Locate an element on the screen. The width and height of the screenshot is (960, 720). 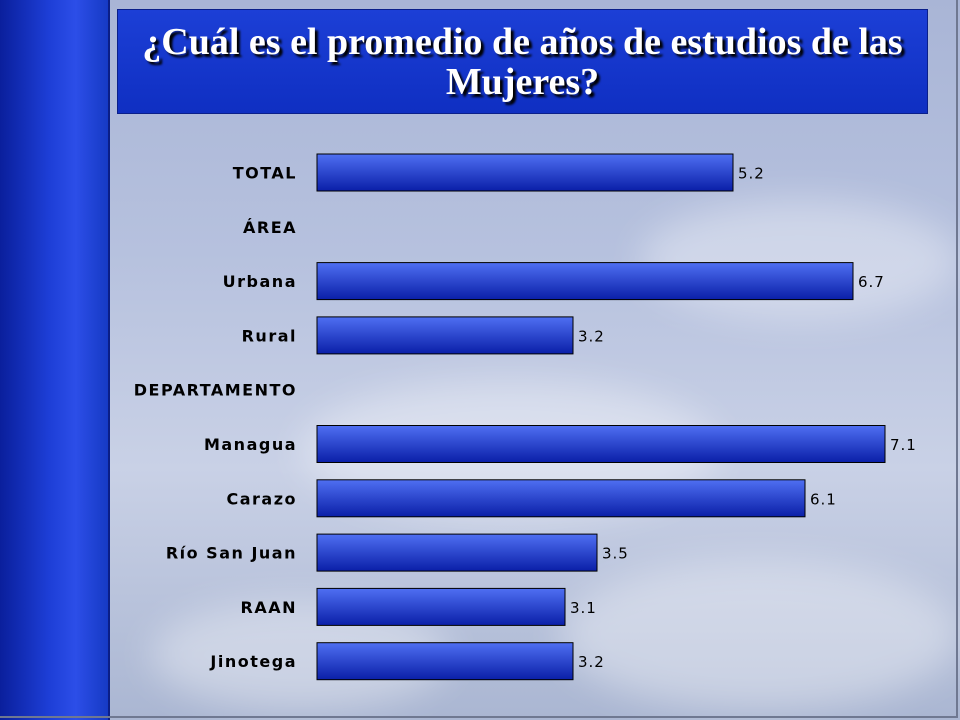
category-label: DEPARTAMENTO is located at coordinates (215, 390).